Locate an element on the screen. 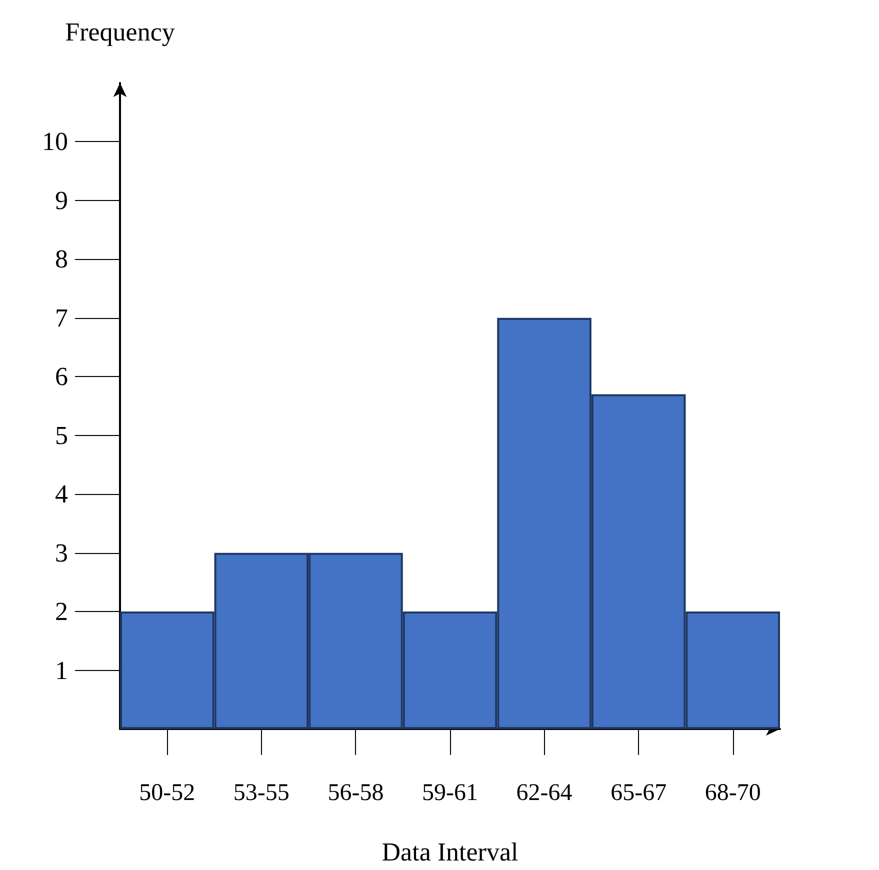 Image resolution: width=879 pixels, height=870 pixels. x-tick-label: 62-64 is located at coordinates (544, 793).